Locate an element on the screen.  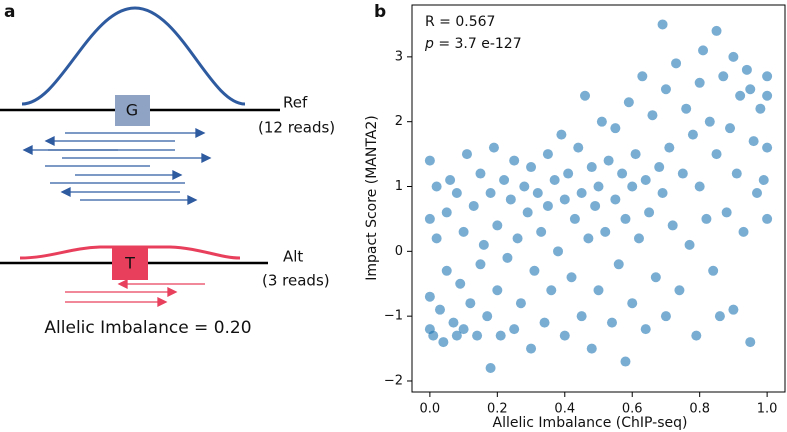
alt-reads: (3 reads) is located at coordinates (296, 281).